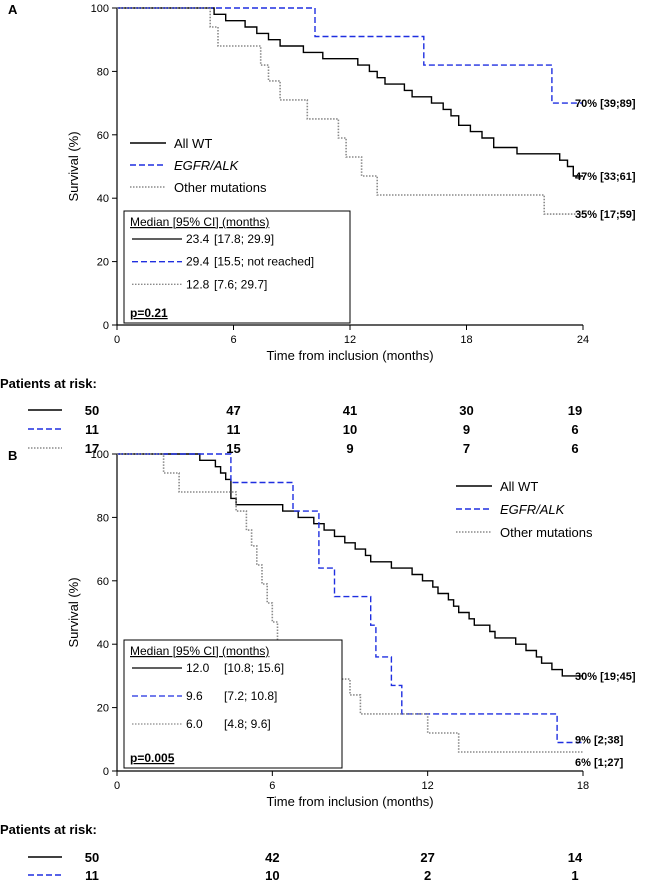  What do you see at coordinates (152, 758) in the screenshot?
I see `p-value: p=0.005` at bounding box center [152, 758].